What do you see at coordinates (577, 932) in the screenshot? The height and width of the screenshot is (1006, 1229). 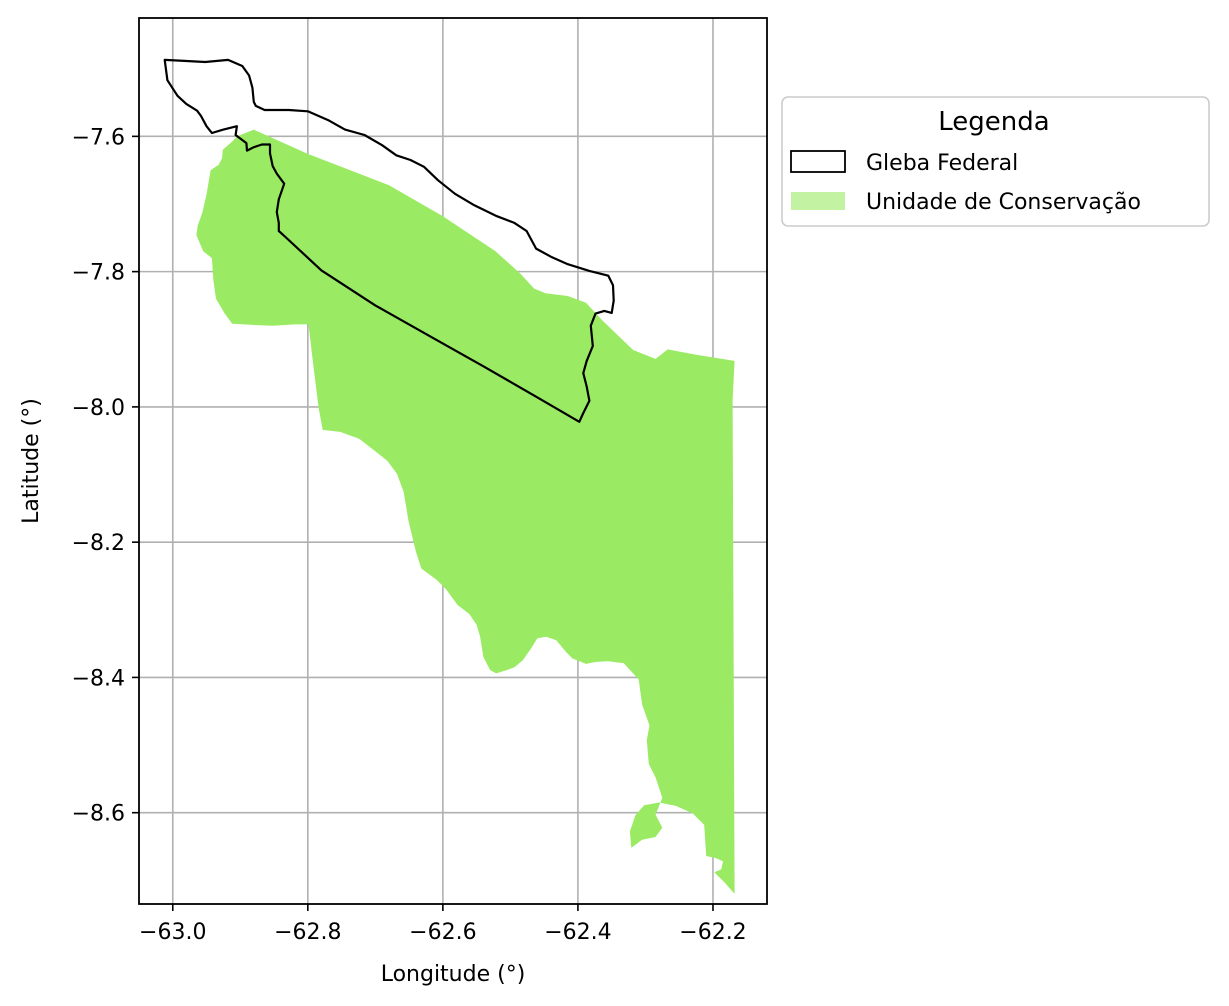 I see `x-tick-label: −62.4` at bounding box center [577, 932].